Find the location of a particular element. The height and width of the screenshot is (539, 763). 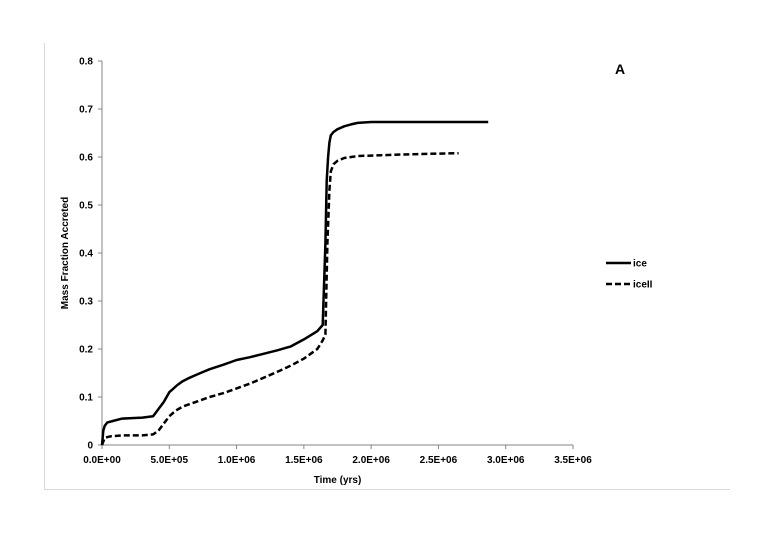

panel-label: A is located at coordinates (620, 69).